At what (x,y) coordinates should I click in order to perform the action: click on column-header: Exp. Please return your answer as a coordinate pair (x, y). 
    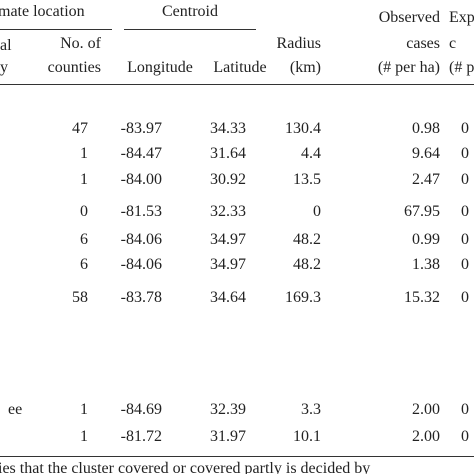
    Looking at the image, I should click on (461, 17).